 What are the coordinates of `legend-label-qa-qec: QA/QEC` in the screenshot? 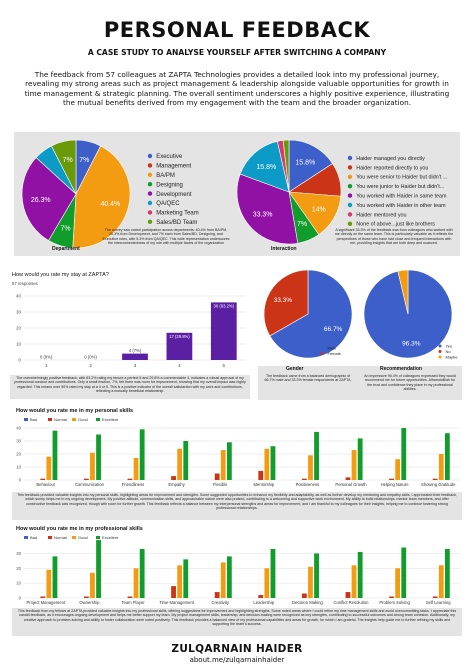 It's located at (168, 204).